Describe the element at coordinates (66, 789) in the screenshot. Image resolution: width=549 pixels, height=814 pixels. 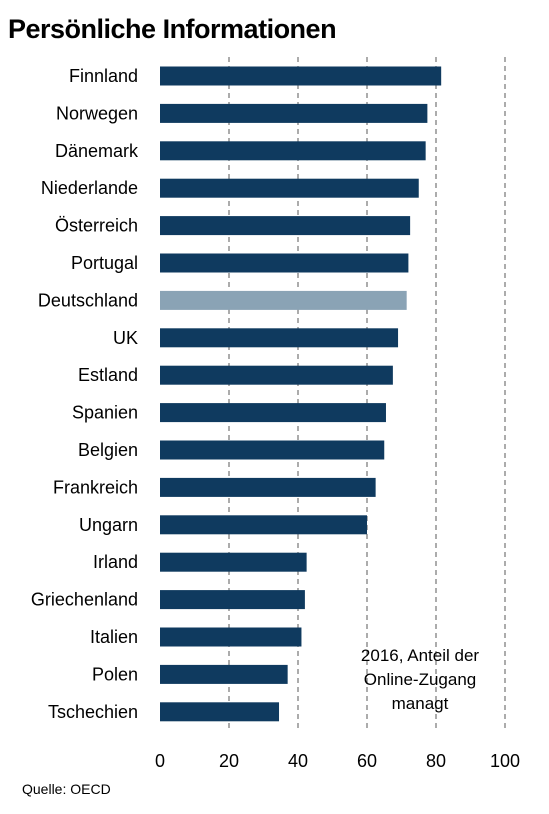
I see `source-note: Quelle: OECD` at that location.